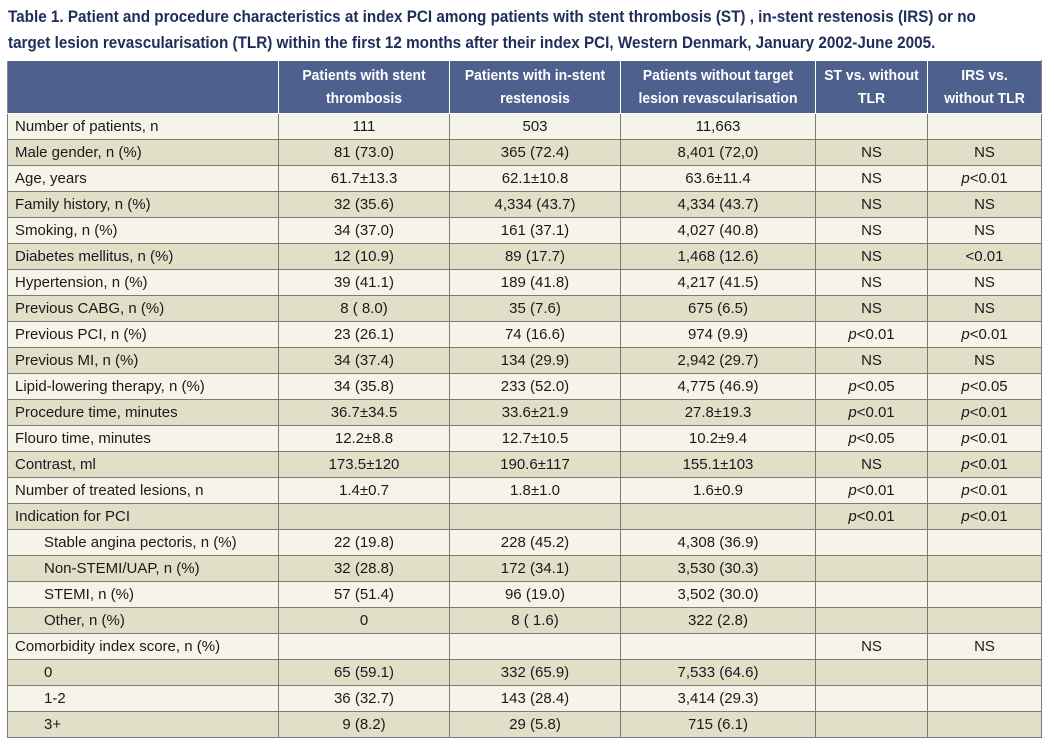 The height and width of the screenshot is (747, 1054). I want to click on table-cell: 4,217 (41.5), so click(718, 282).